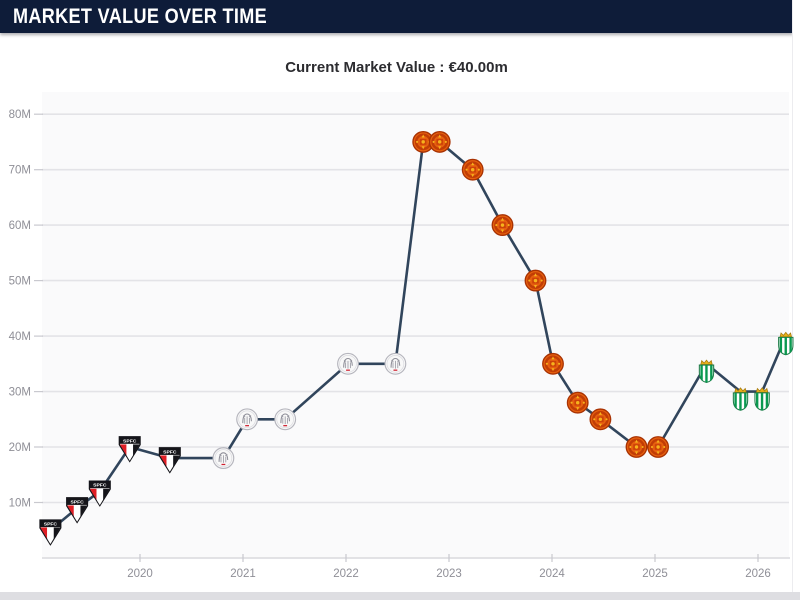 This screenshot has height=600, width=800. What do you see at coordinates (758, 574) in the screenshot?
I see `x-tick-label: 2026` at bounding box center [758, 574].